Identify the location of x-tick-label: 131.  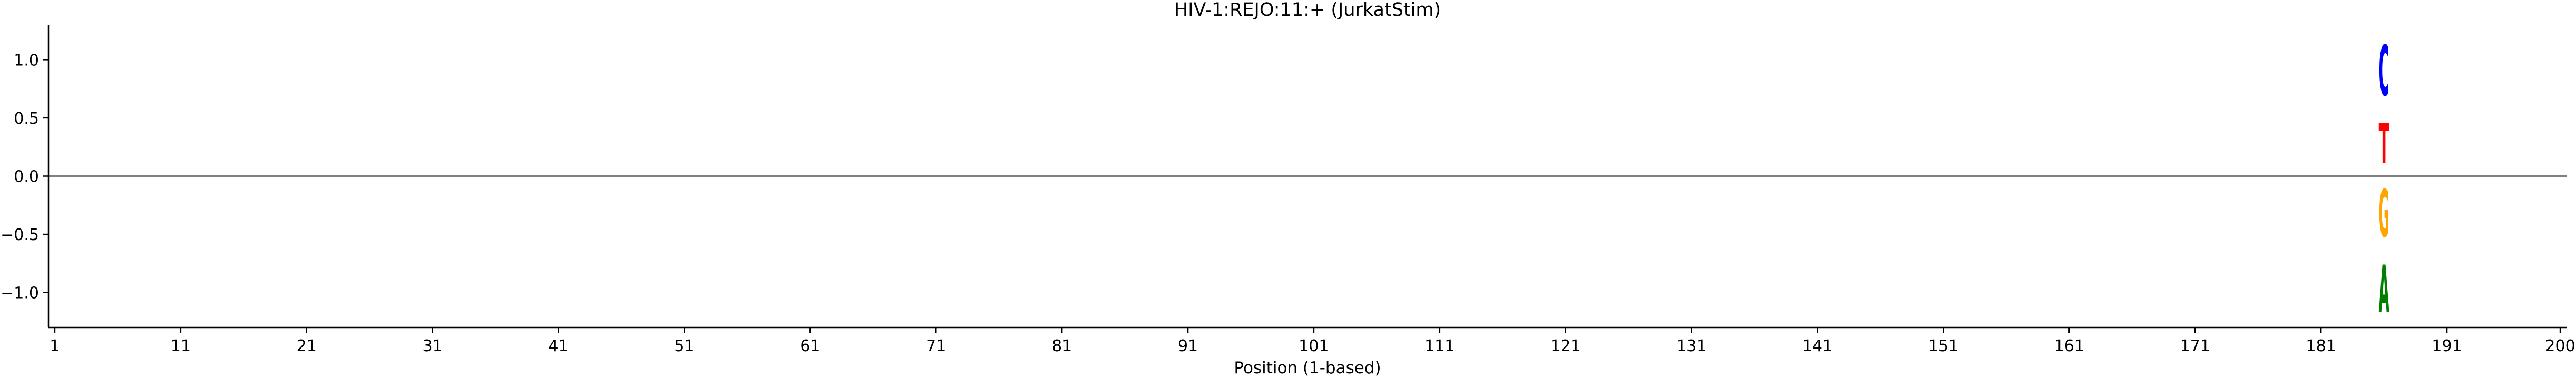
(1691, 346).